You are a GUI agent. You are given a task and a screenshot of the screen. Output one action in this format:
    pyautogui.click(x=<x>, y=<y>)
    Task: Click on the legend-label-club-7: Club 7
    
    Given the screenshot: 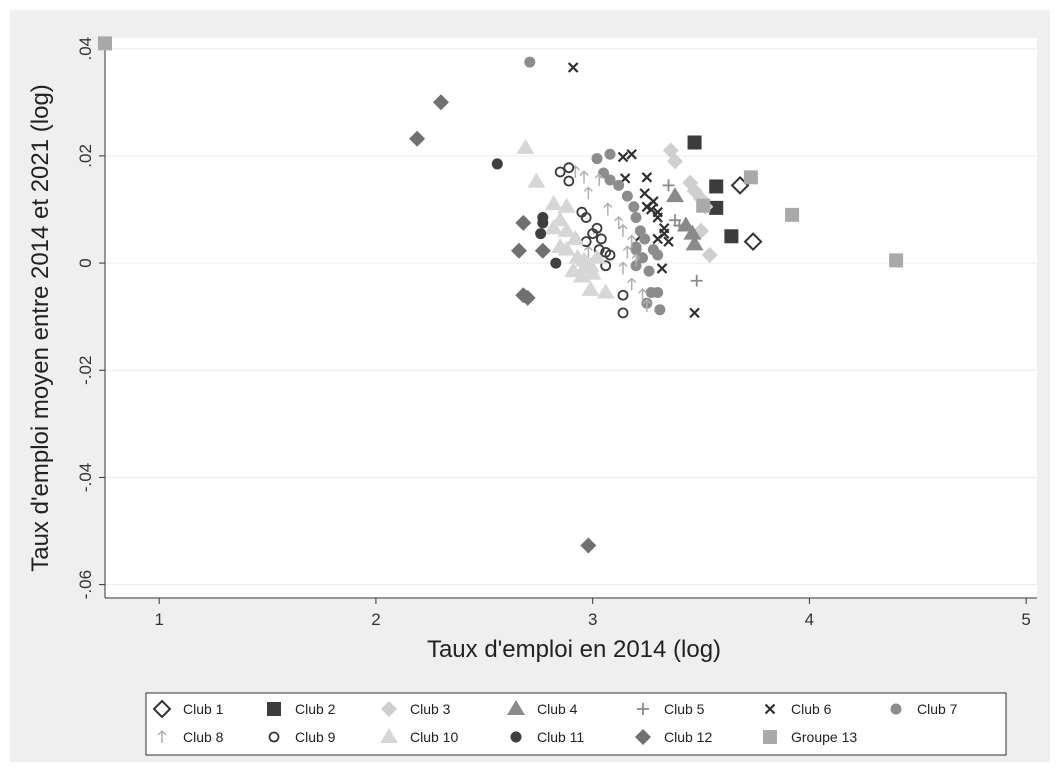 What is the action you would take?
    pyautogui.click(x=937, y=709)
    